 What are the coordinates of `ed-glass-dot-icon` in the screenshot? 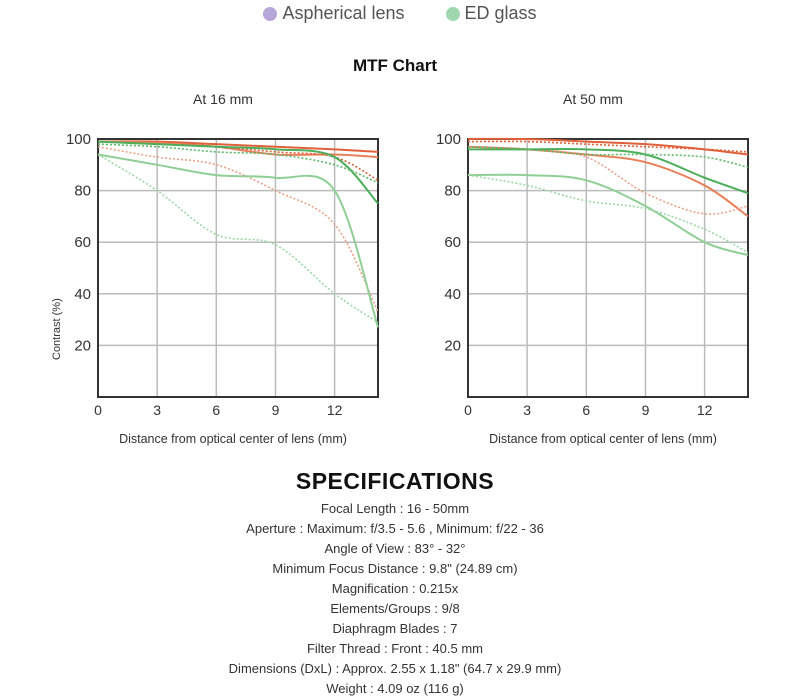 It's located at (452, 13).